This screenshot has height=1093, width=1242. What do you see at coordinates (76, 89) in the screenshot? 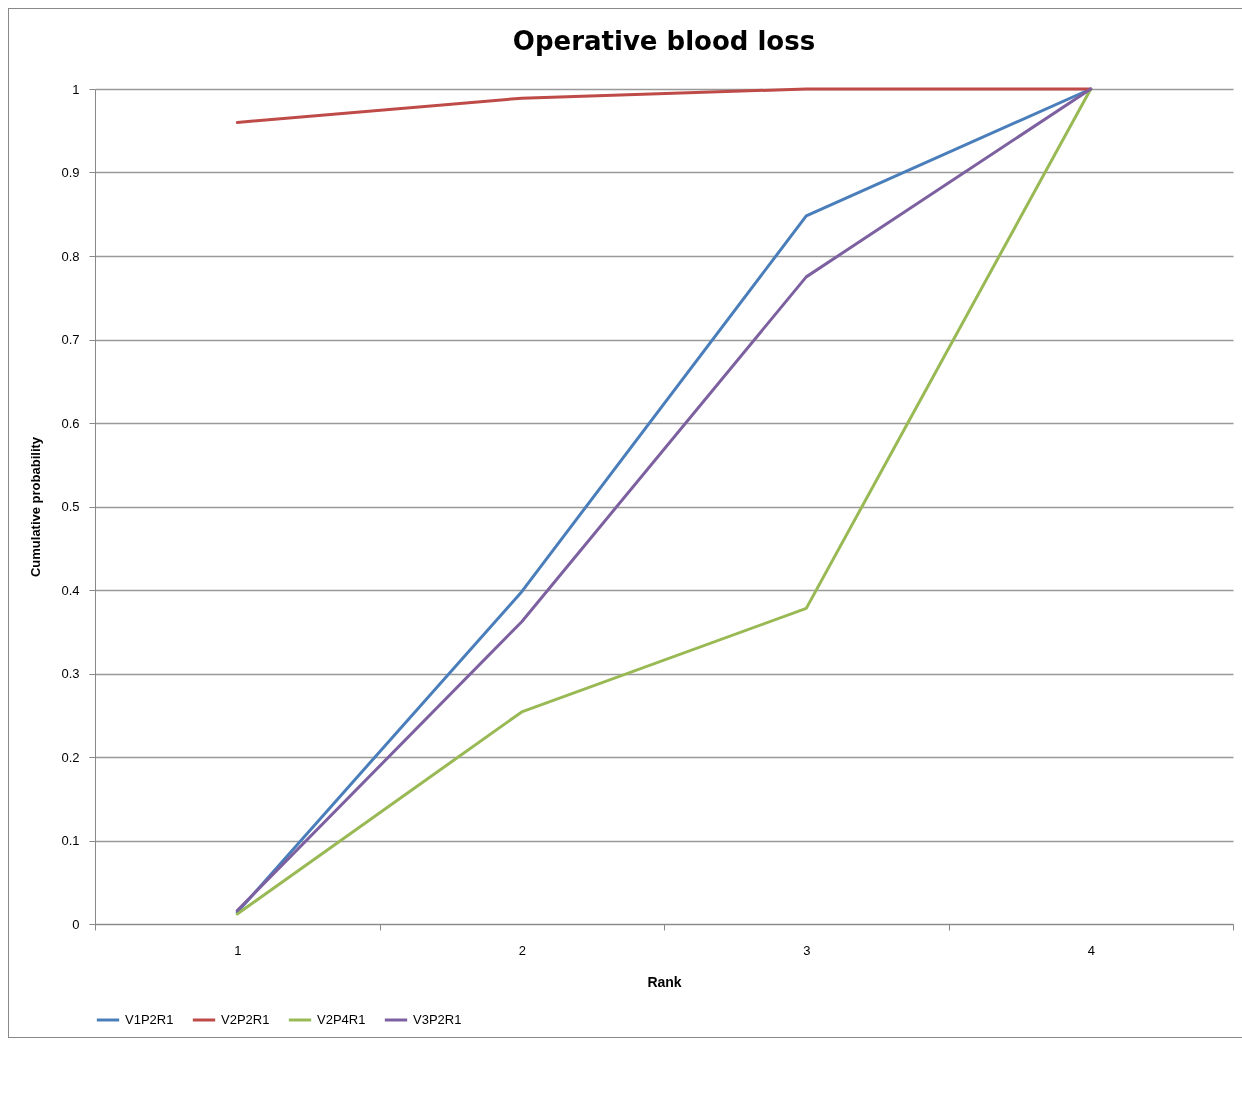
I see `y-tick-label: 1` at bounding box center [76, 89].